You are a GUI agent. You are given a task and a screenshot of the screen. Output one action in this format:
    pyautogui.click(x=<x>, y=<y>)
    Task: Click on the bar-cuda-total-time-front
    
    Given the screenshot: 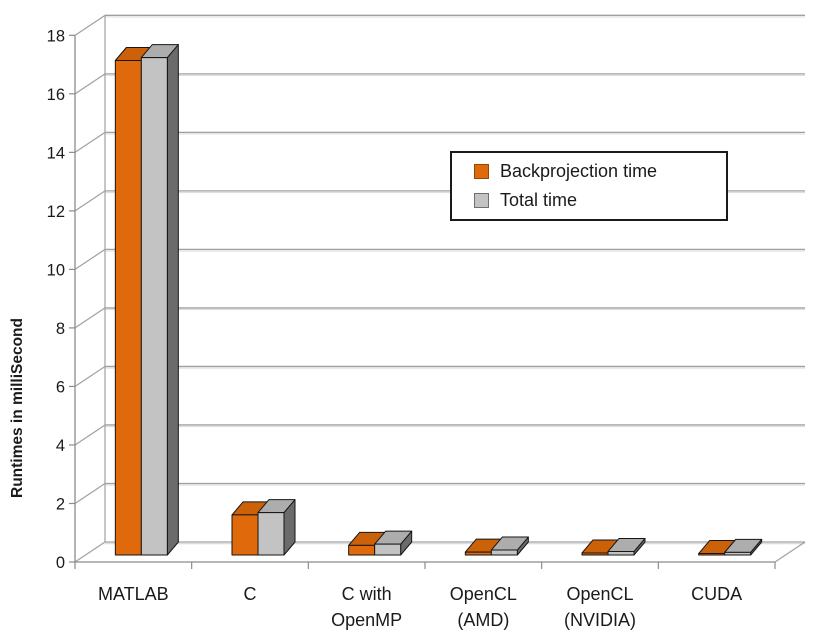 What is the action you would take?
    pyautogui.click(x=738, y=553)
    